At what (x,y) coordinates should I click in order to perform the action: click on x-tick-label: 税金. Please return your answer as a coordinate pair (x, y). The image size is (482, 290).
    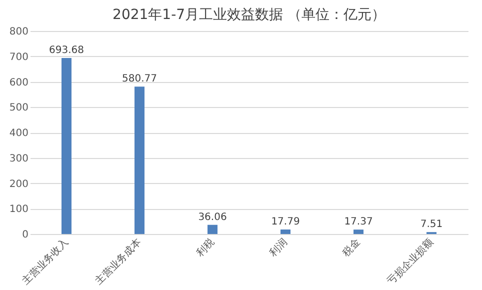
    Looking at the image, I should click on (351, 247).